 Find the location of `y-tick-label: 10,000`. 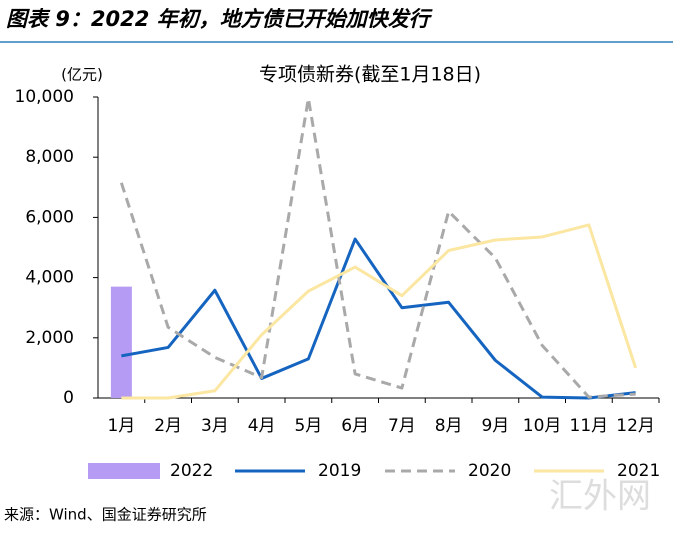

y-tick-label: 10,000 is located at coordinates (44, 97).